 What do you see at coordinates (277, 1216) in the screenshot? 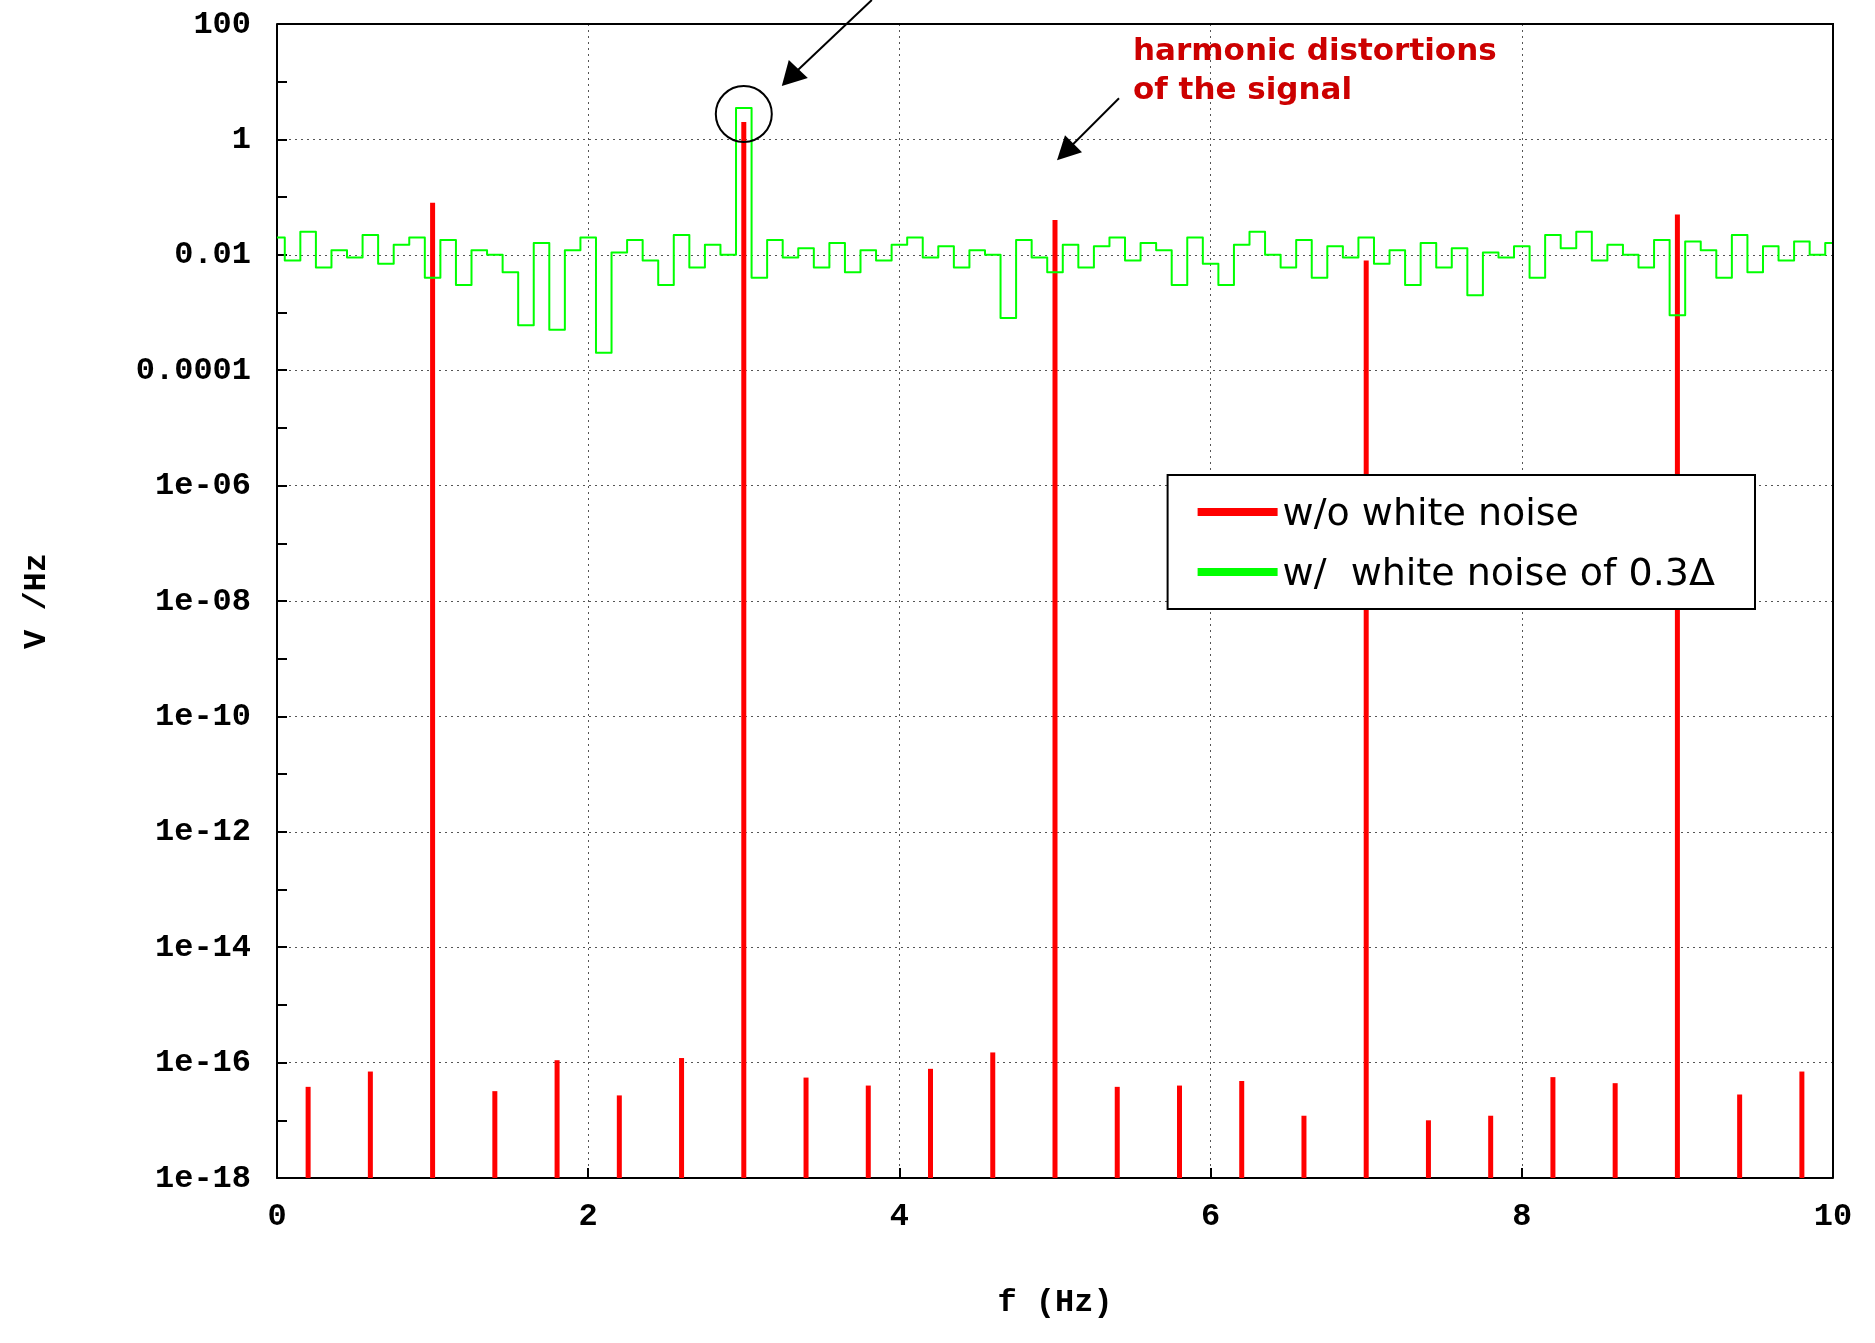
I see `x-tick-label: 0` at bounding box center [277, 1216].